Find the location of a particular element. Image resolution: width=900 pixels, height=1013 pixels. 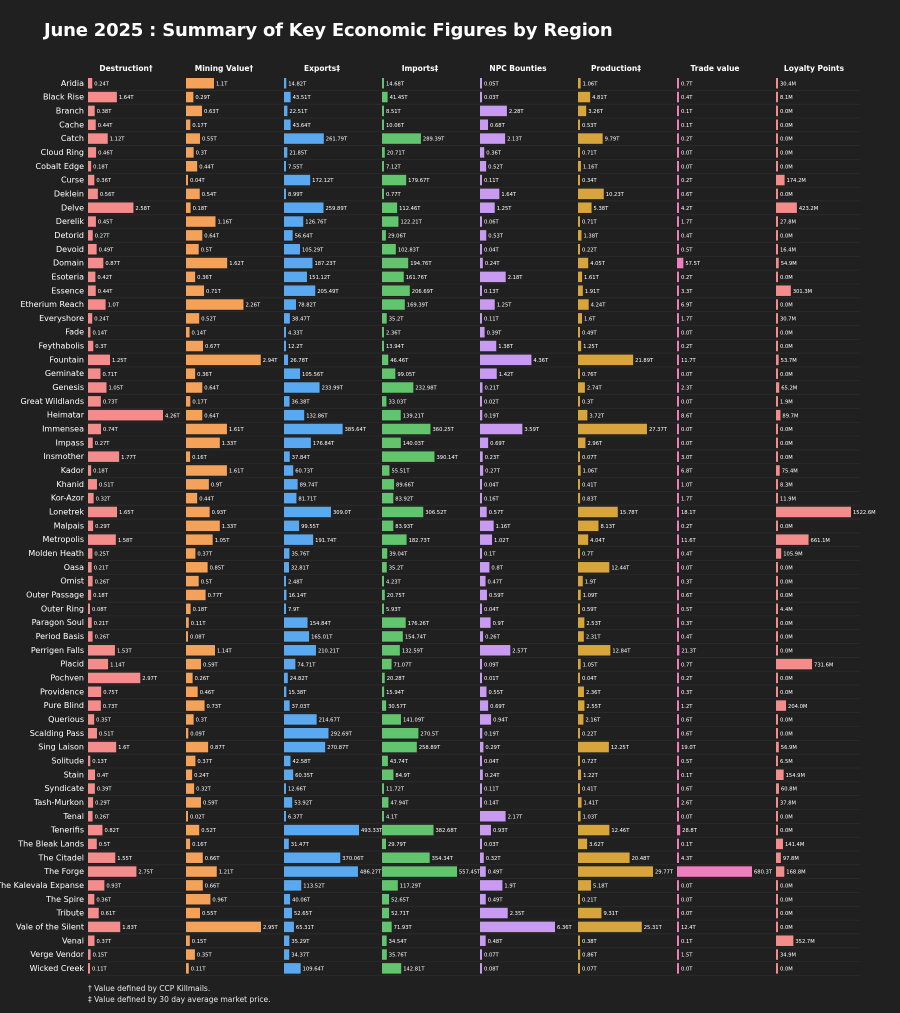

data-label: 1.41T is located at coordinates (592, 804).